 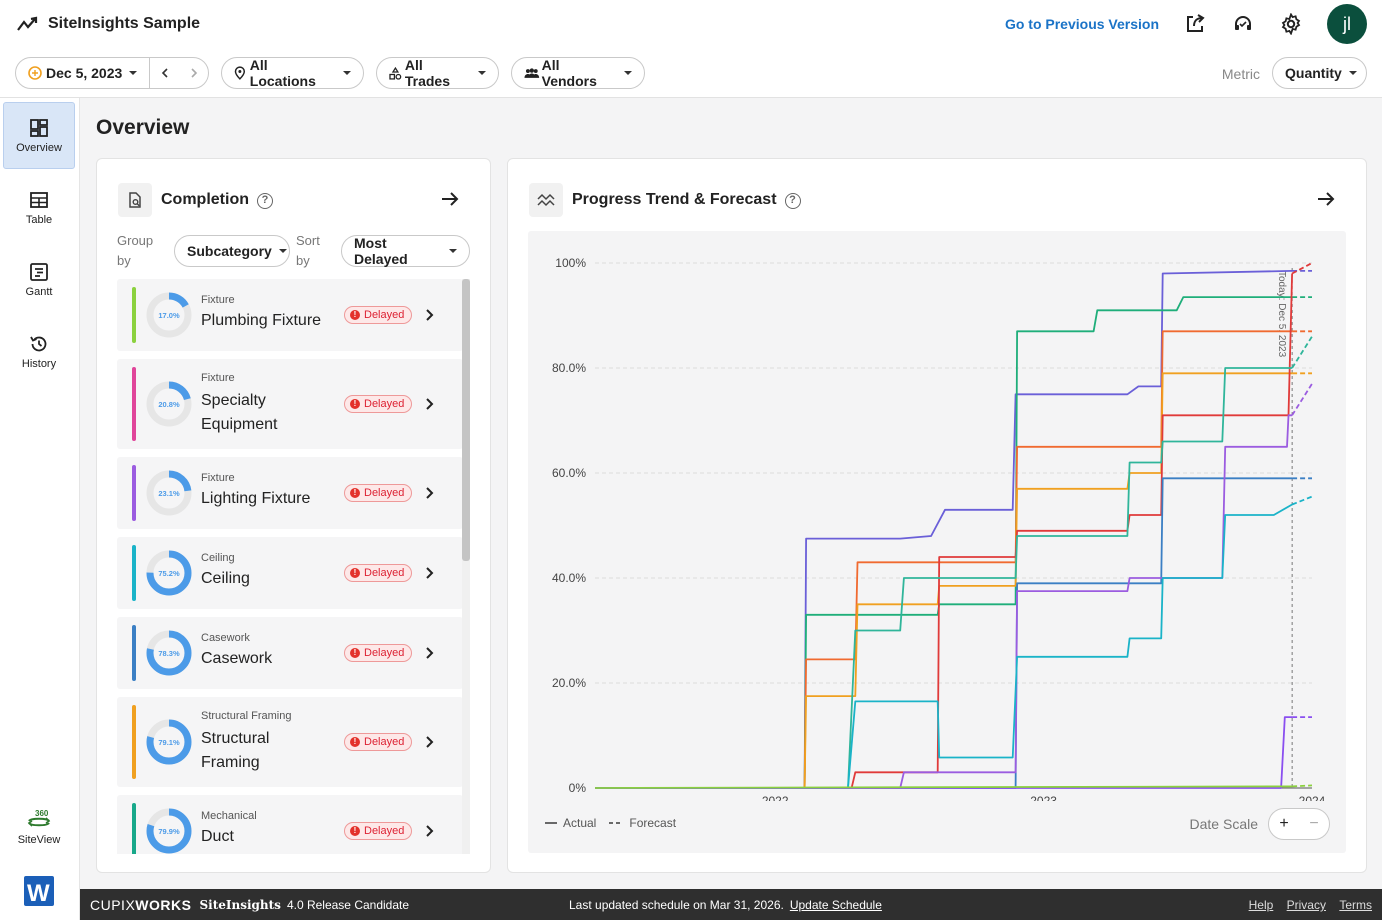 What do you see at coordinates (1291, 24) in the screenshot?
I see `settings-gear-icon` at bounding box center [1291, 24].